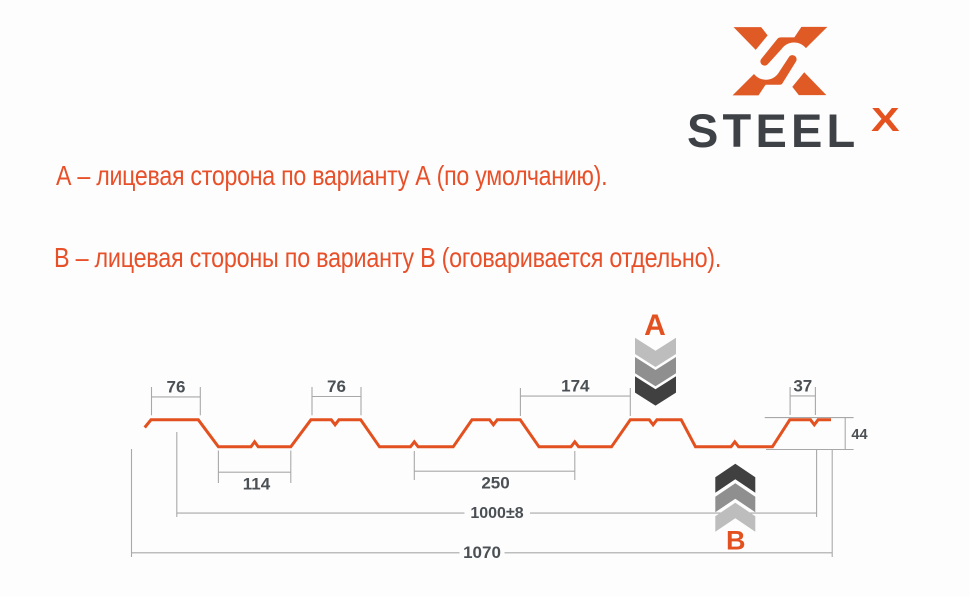 This screenshot has width=970, height=597. I want to click on svg-text: 44, so click(859, 435).